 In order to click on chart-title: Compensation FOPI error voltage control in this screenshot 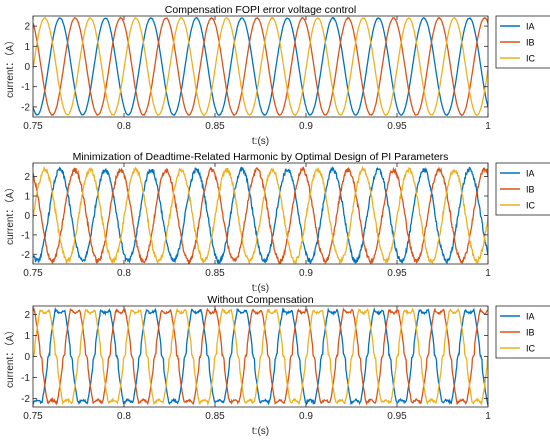, I will do `click(260, 10)`.